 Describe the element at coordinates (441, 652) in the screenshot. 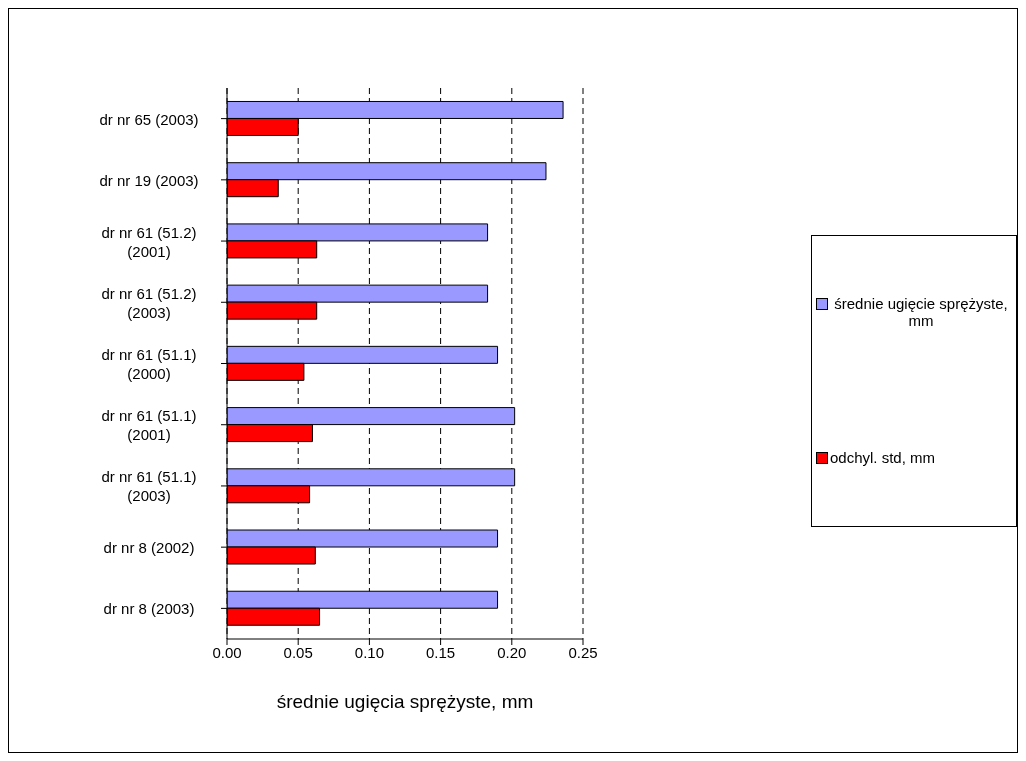

I see `x-tick-label: 0.15` at that location.